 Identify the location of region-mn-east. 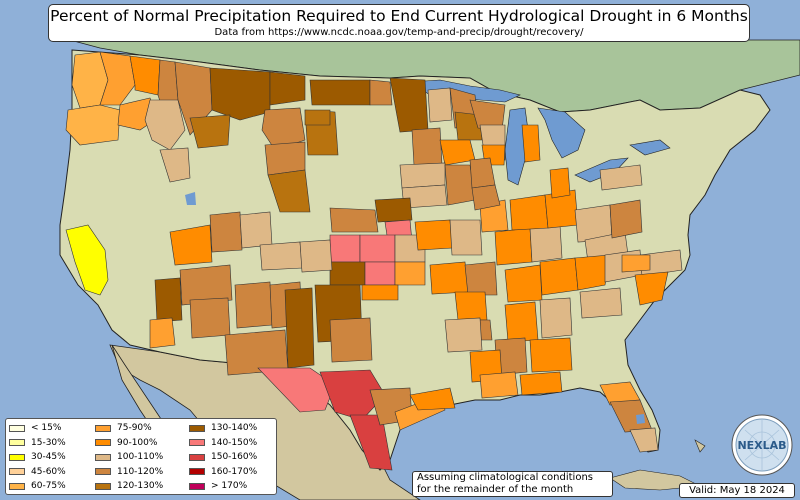
(440, 105).